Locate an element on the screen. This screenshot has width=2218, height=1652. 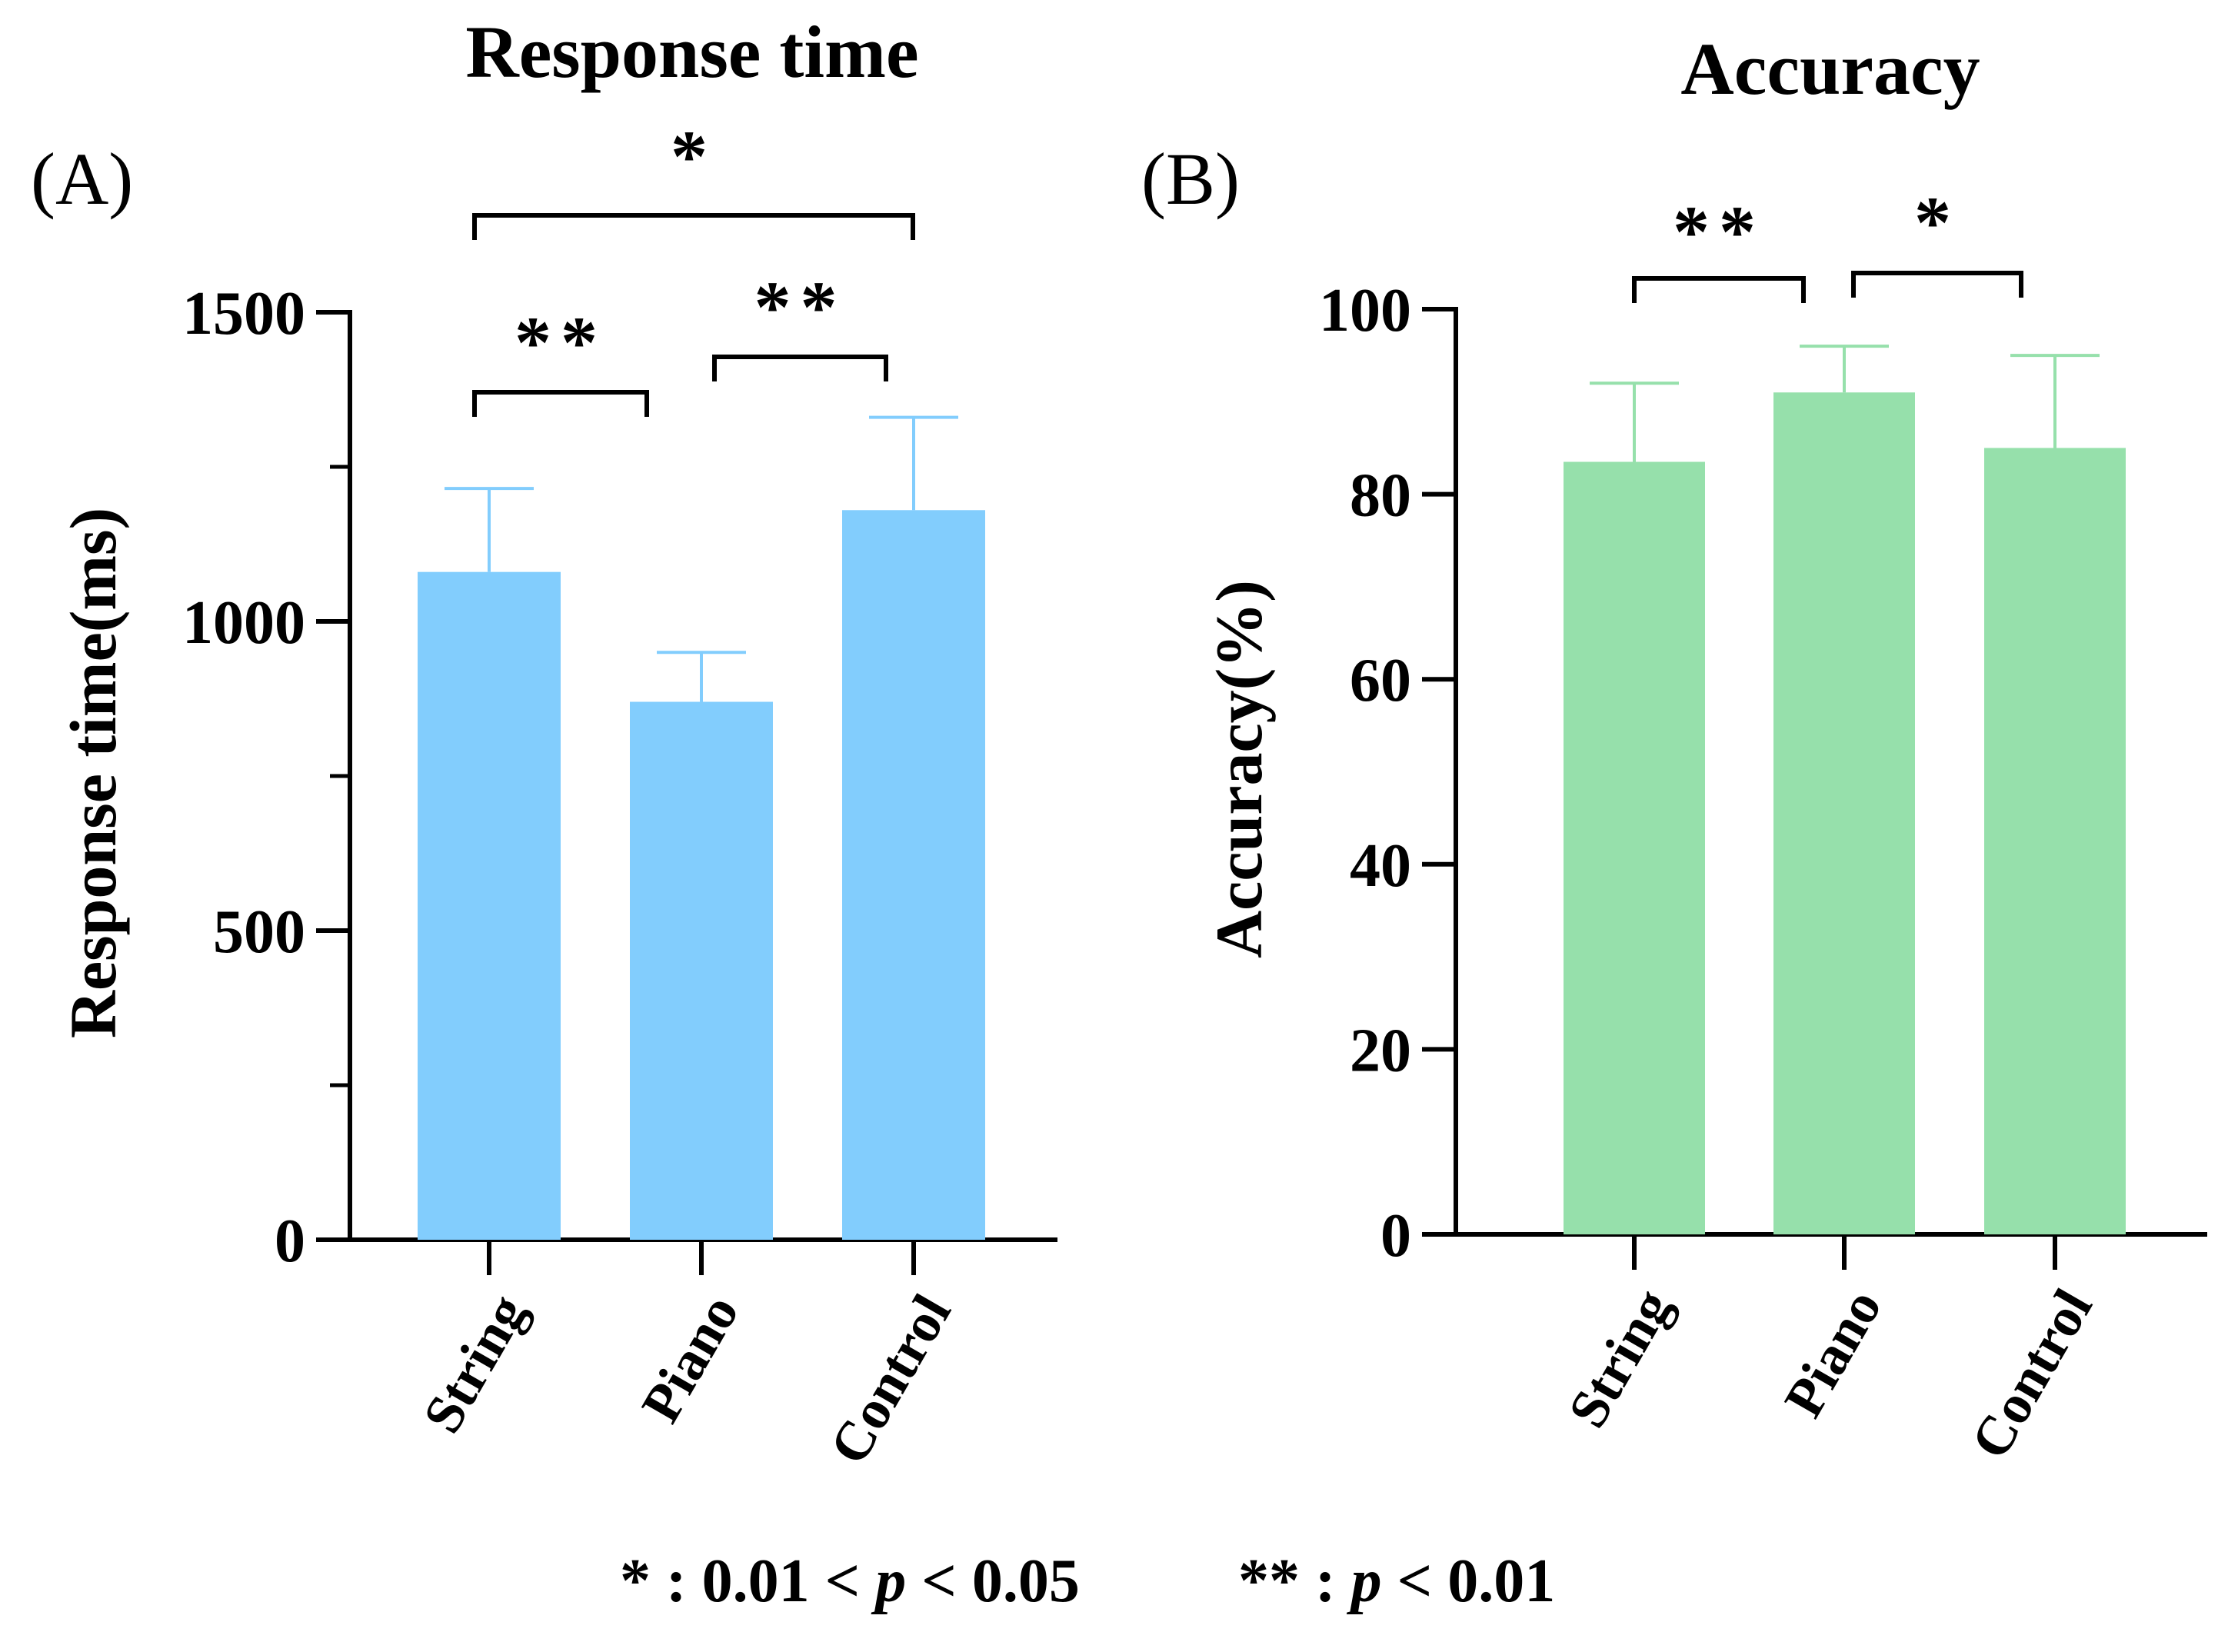
chart-b-category-label-string: String is located at coordinates (1620, 1358).